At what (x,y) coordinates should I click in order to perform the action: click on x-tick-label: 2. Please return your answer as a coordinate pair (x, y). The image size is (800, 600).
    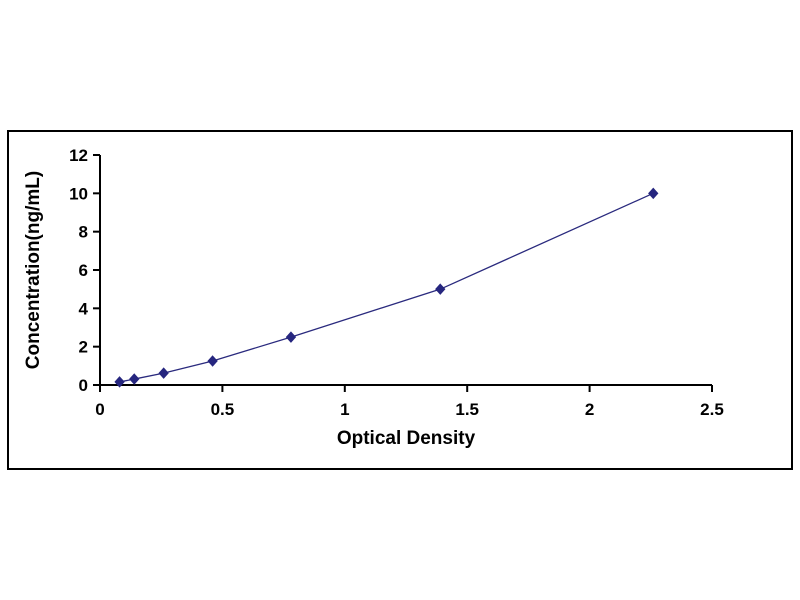
    Looking at the image, I should click on (589, 409).